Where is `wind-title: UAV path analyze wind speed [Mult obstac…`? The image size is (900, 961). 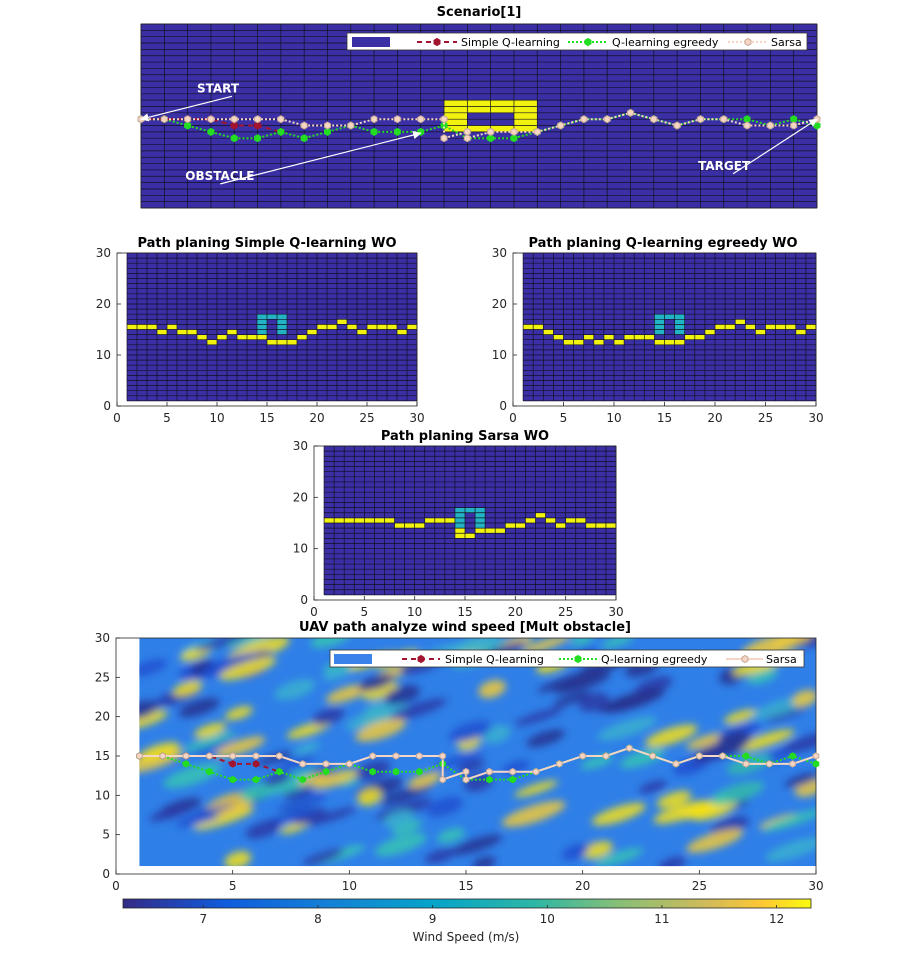
wind-title: UAV path analyze wind speed [Mult obstac… is located at coordinates (465, 627).